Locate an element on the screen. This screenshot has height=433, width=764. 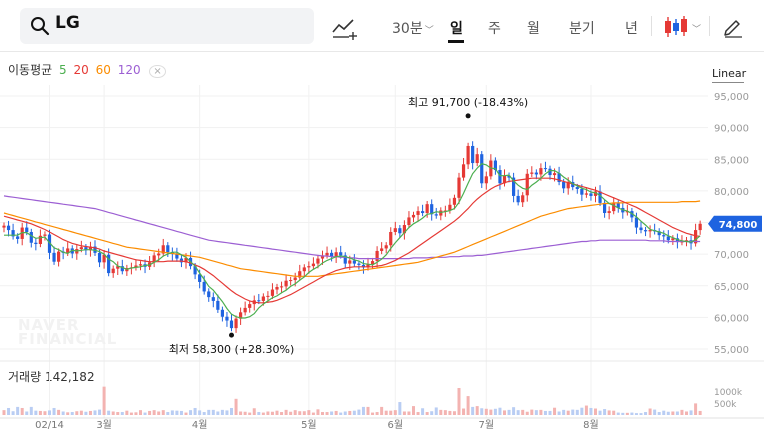
watermark-line-2: FINANCIAL is located at coordinates (68, 339).